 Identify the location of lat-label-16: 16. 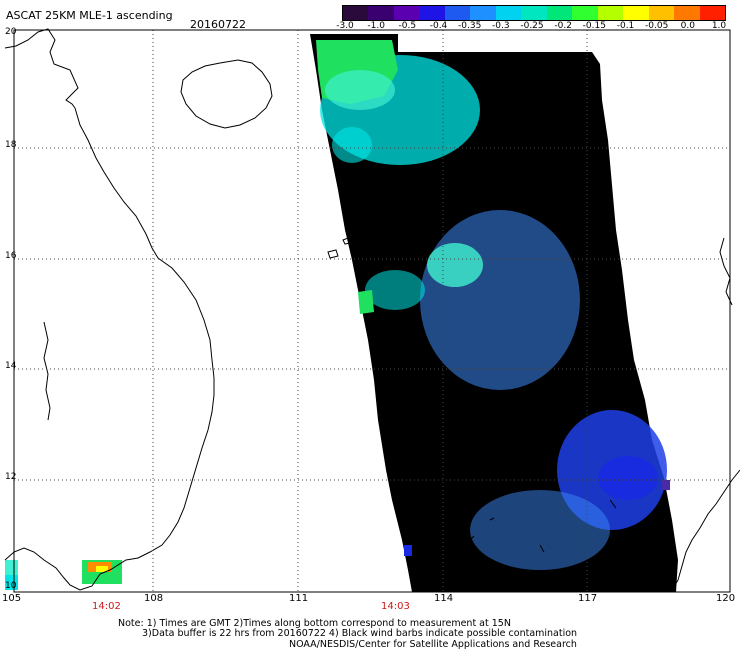
(11, 256).